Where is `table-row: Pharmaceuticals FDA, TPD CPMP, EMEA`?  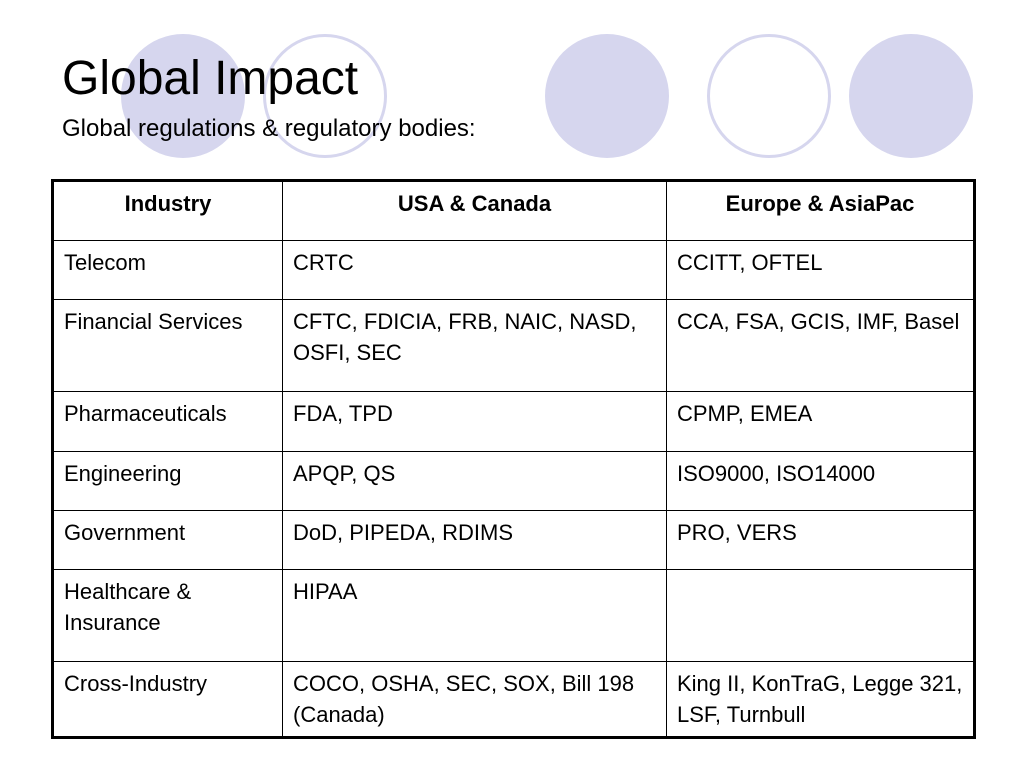
table-row: Pharmaceuticals FDA, TPD CPMP, EMEA is located at coordinates (513, 421).